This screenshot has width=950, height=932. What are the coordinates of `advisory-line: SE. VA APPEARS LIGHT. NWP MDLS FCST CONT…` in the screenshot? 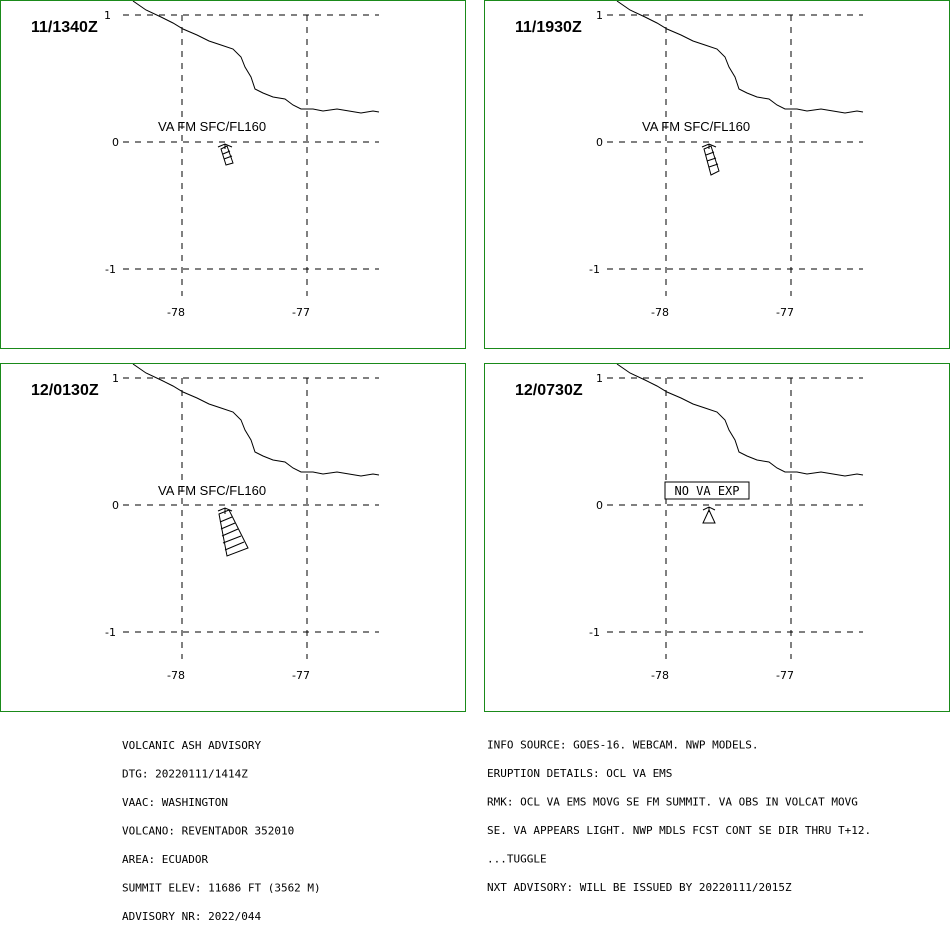 It's located at (679, 830).